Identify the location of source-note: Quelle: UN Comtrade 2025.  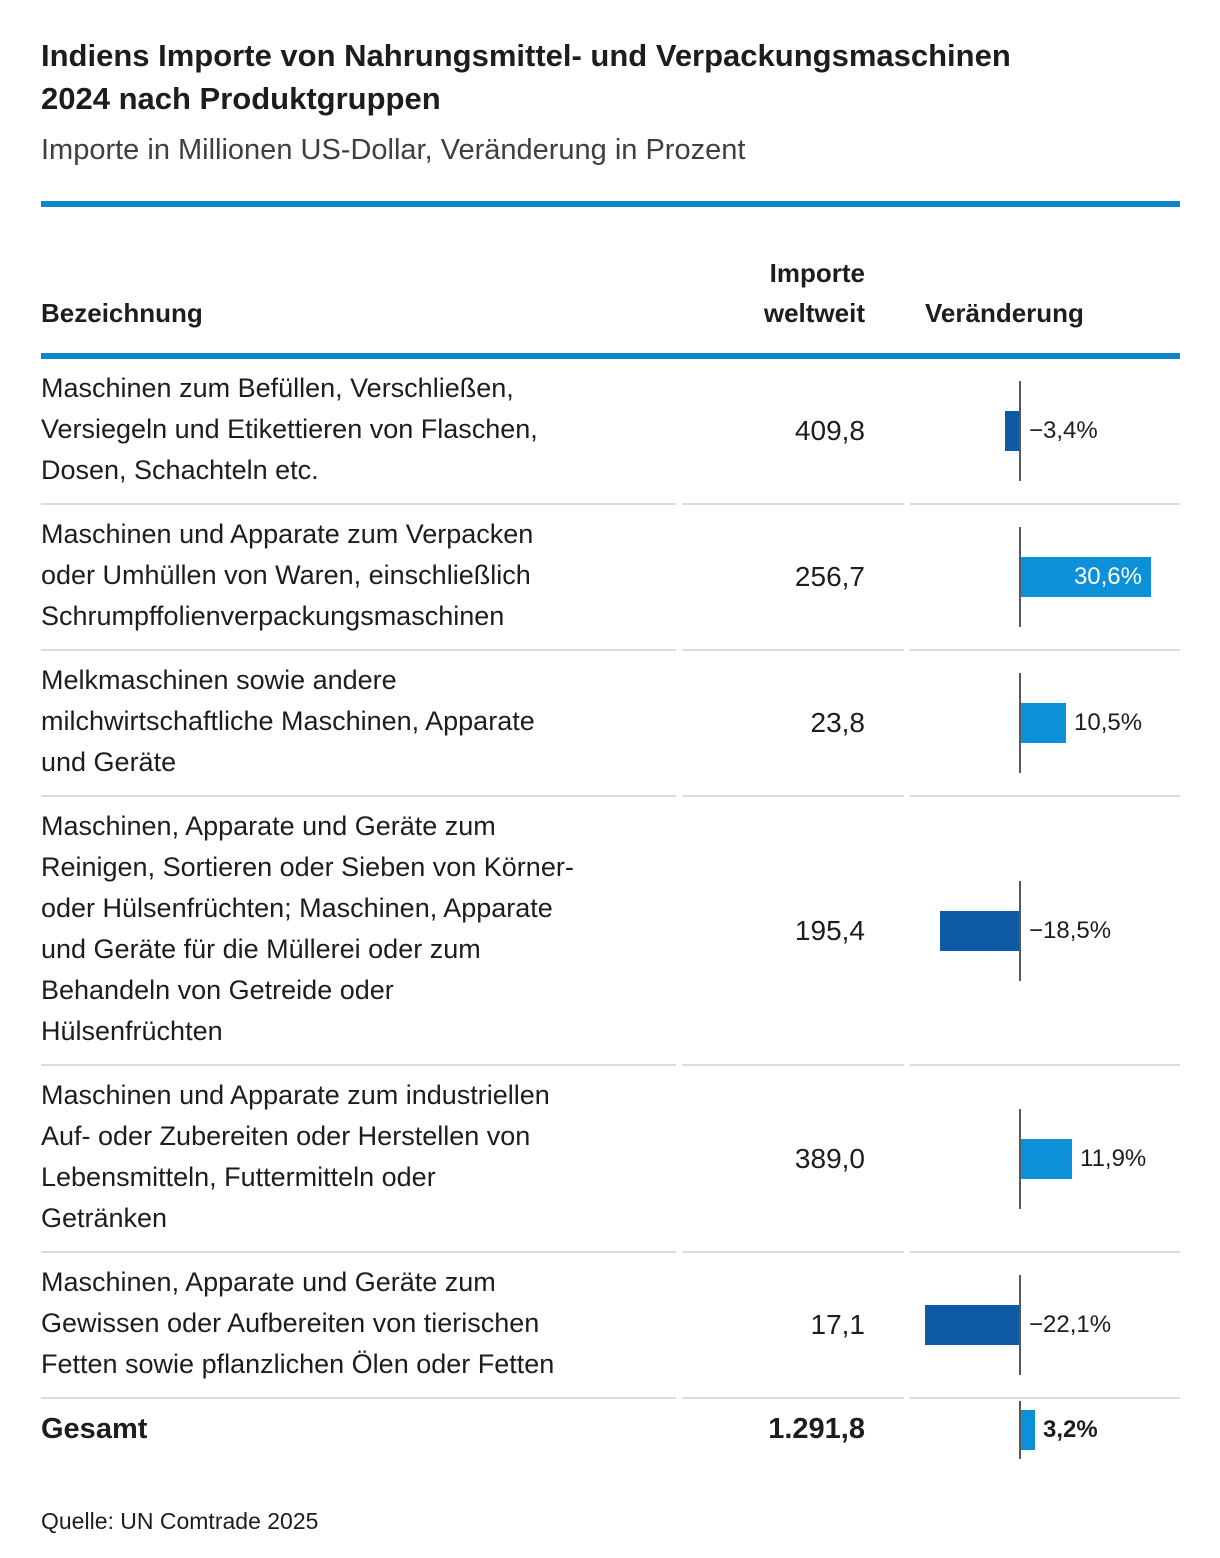
(180, 1521).